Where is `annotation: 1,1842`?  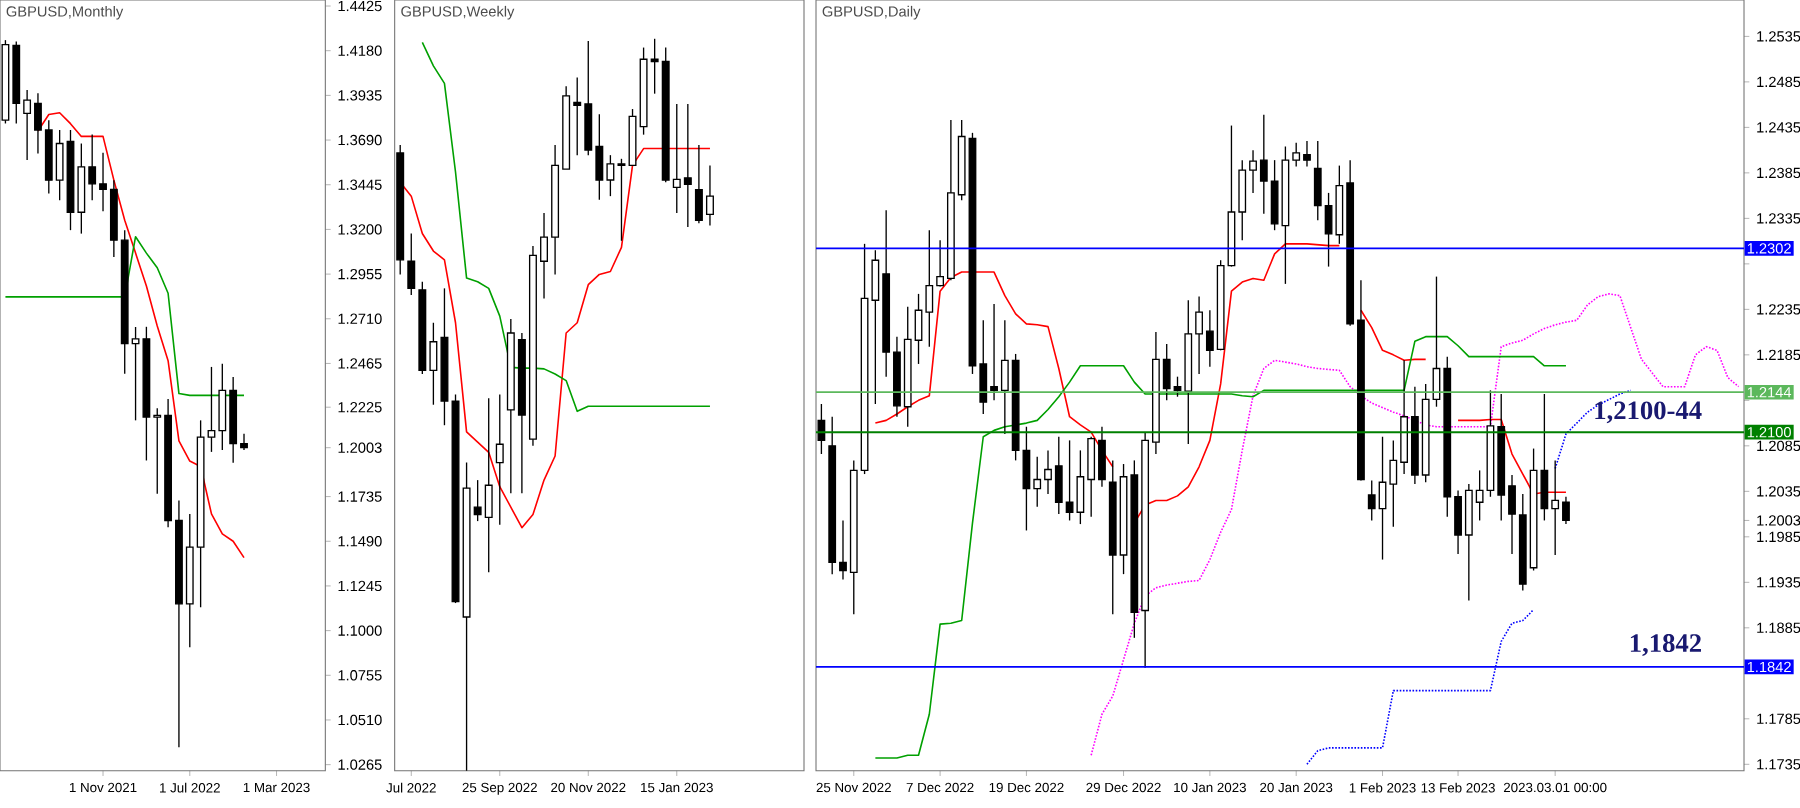
annotation: 1,1842 is located at coordinates (1665, 645).